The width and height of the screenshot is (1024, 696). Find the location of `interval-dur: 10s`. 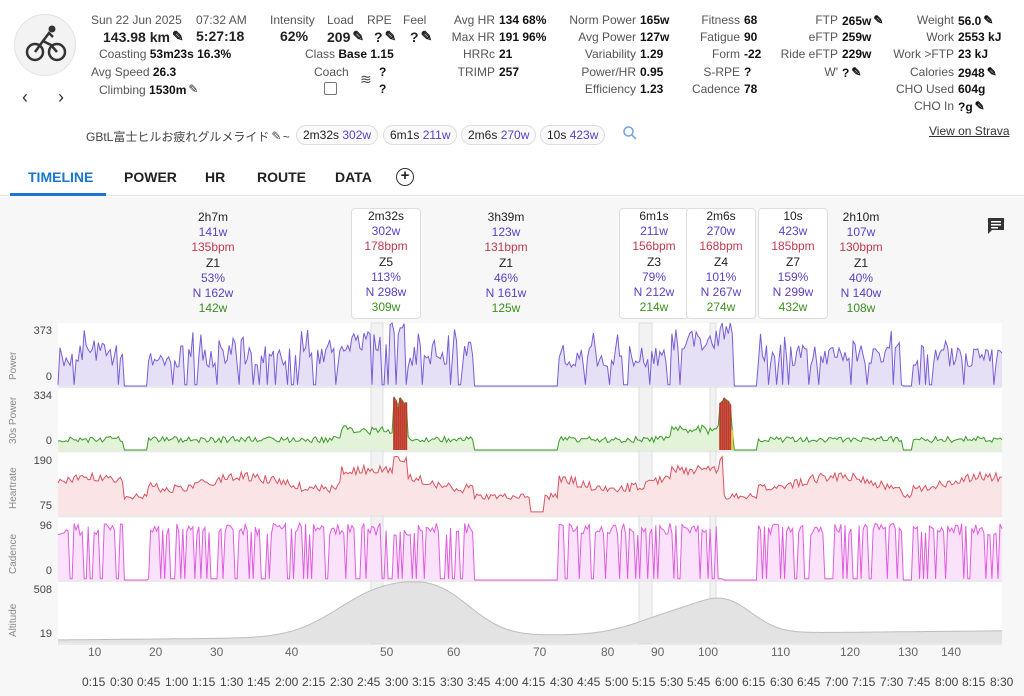

interval-dur: 10s is located at coordinates (793, 216).